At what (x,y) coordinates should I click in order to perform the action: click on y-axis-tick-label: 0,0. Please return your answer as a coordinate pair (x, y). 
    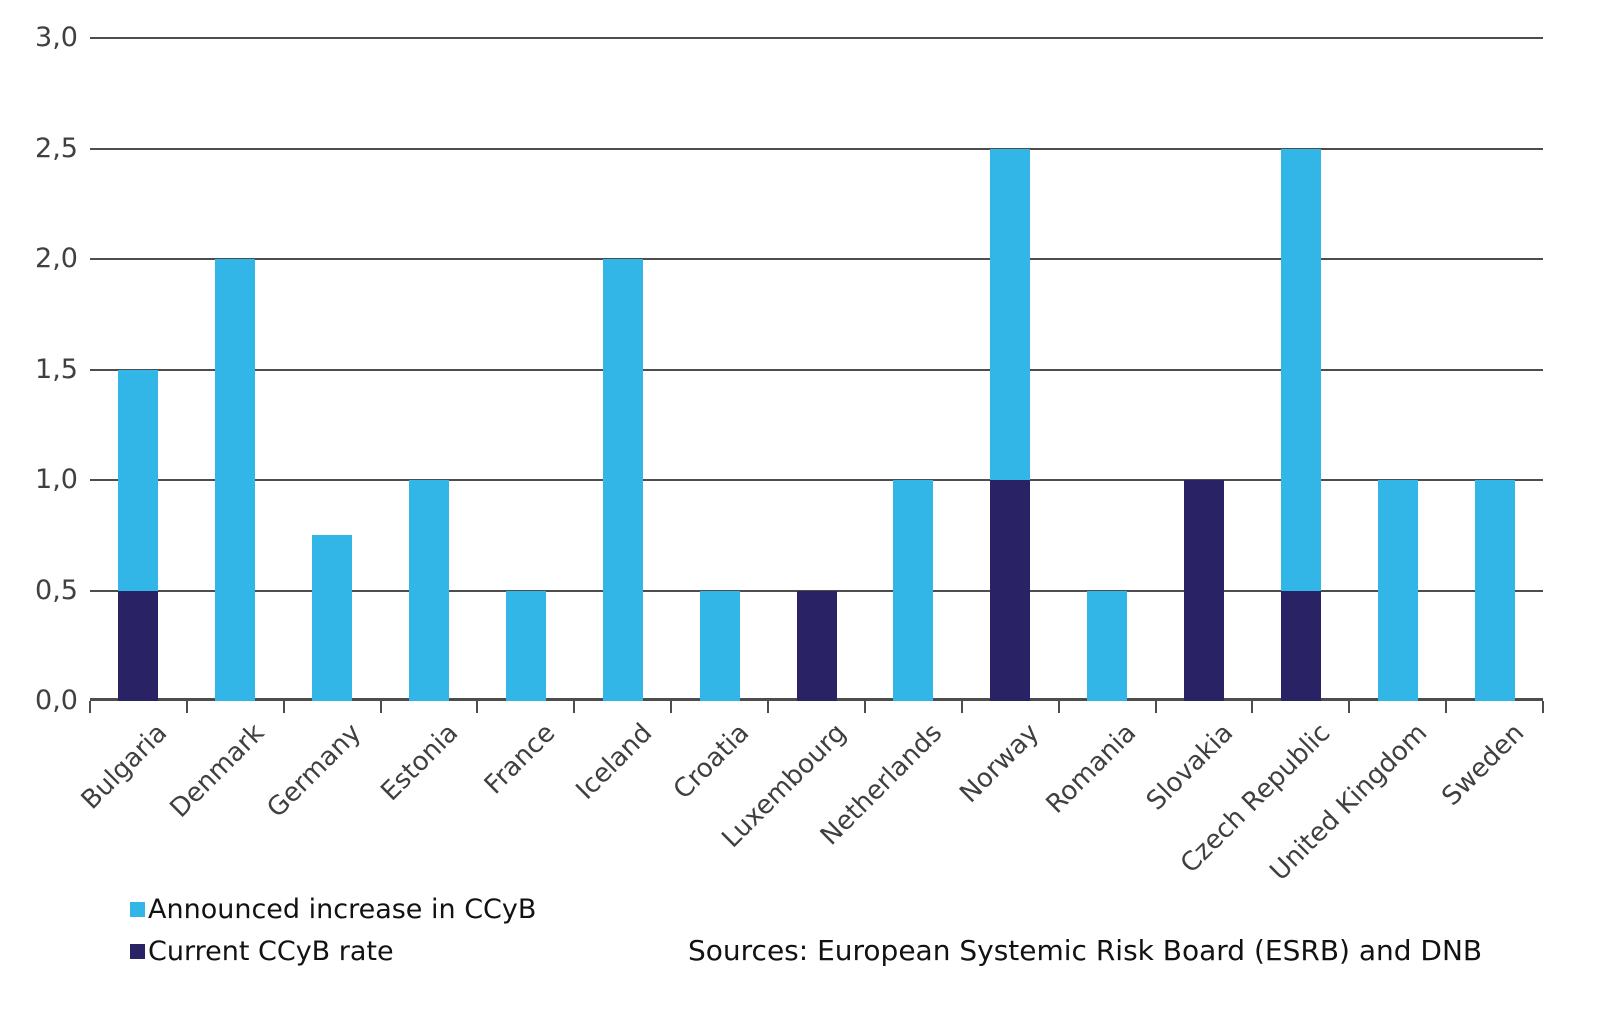
    Looking at the image, I should click on (56, 700).